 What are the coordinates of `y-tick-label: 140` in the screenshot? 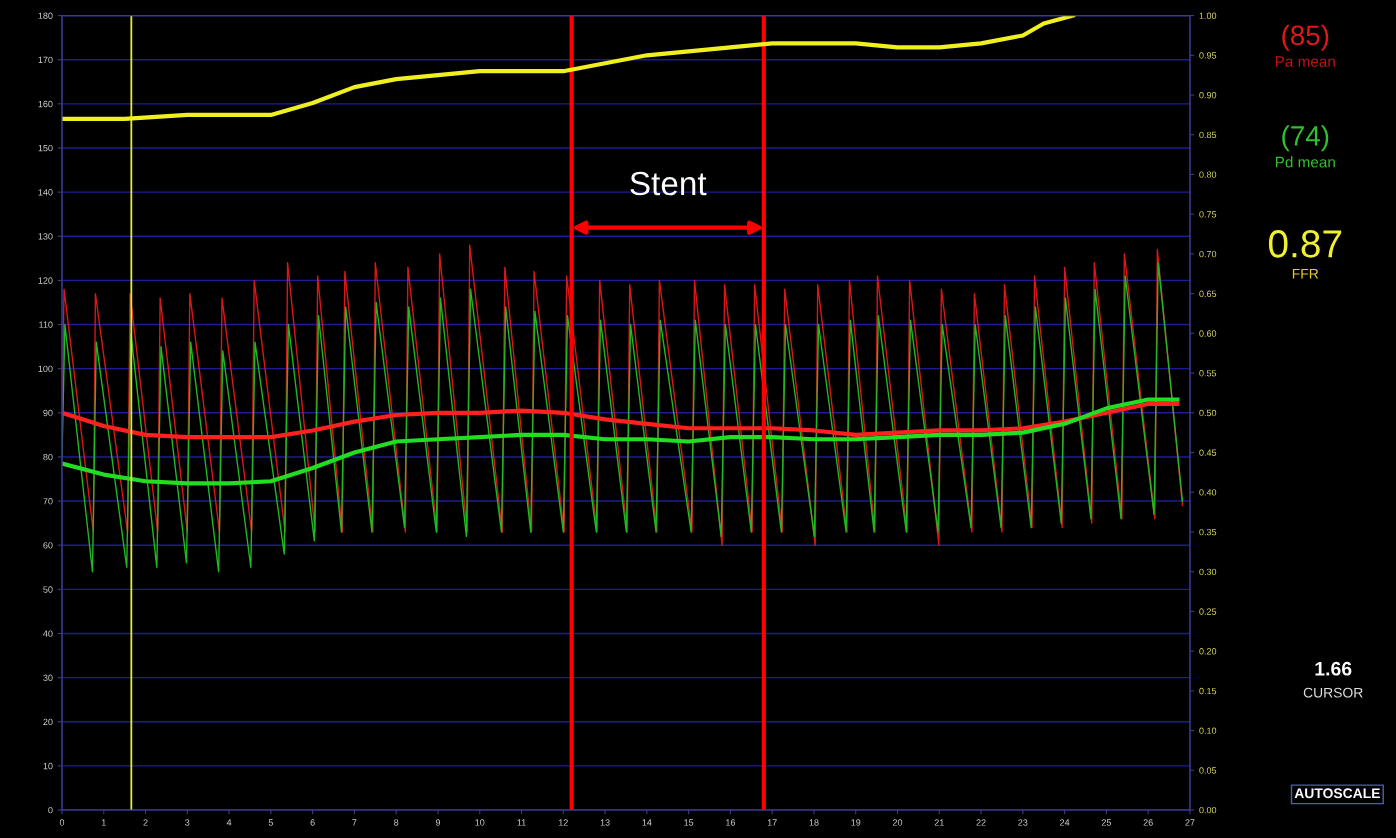 It's located at (45, 192).